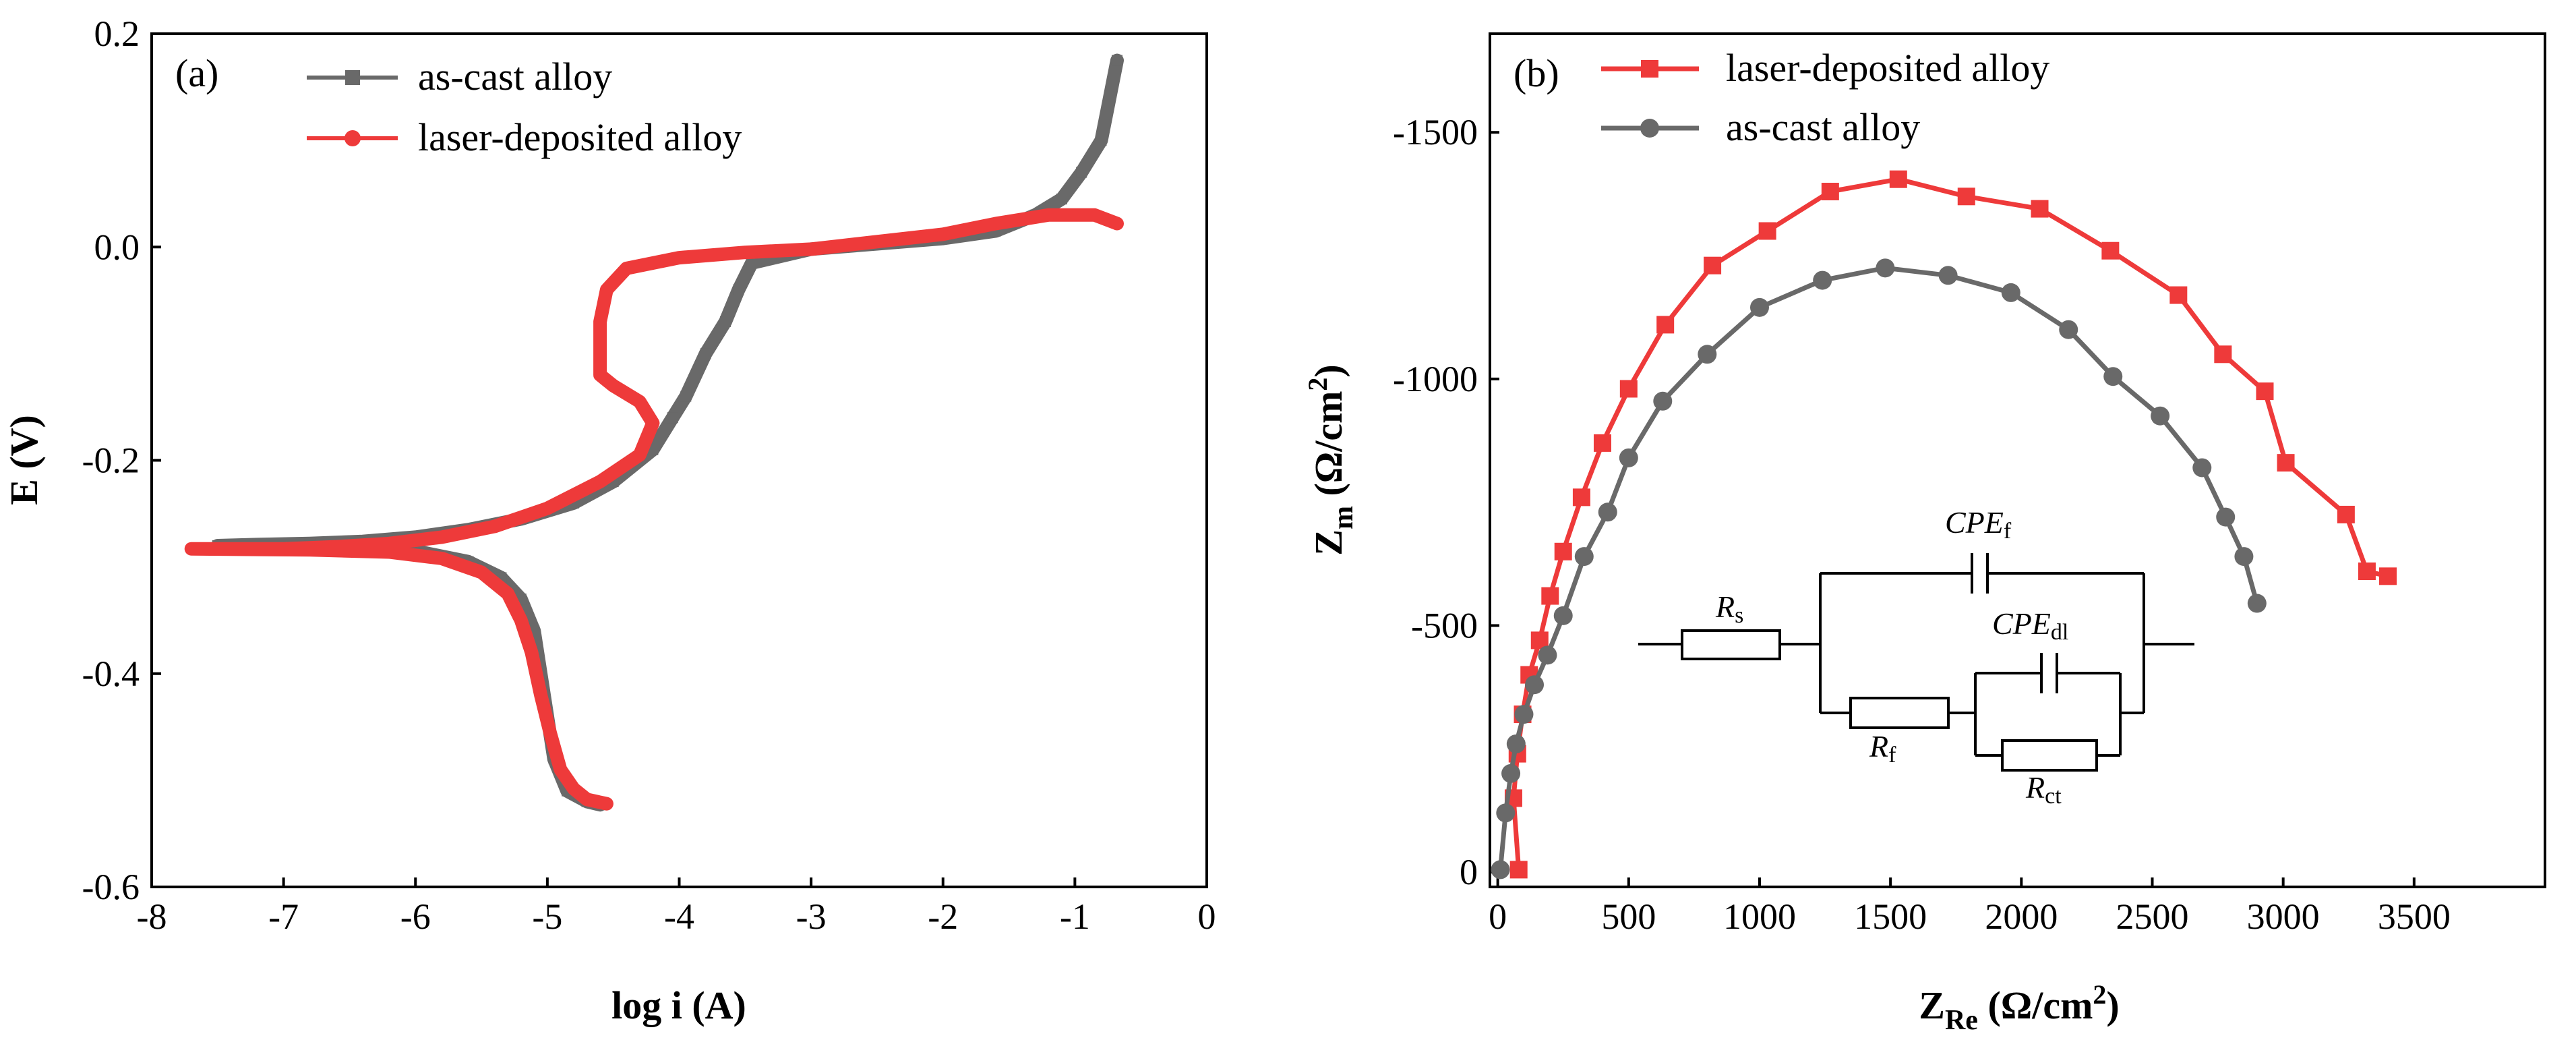 The width and height of the screenshot is (2576, 1038). Describe the element at coordinates (943, 917) in the screenshot. I see `x-tick-label: -2` at that location.